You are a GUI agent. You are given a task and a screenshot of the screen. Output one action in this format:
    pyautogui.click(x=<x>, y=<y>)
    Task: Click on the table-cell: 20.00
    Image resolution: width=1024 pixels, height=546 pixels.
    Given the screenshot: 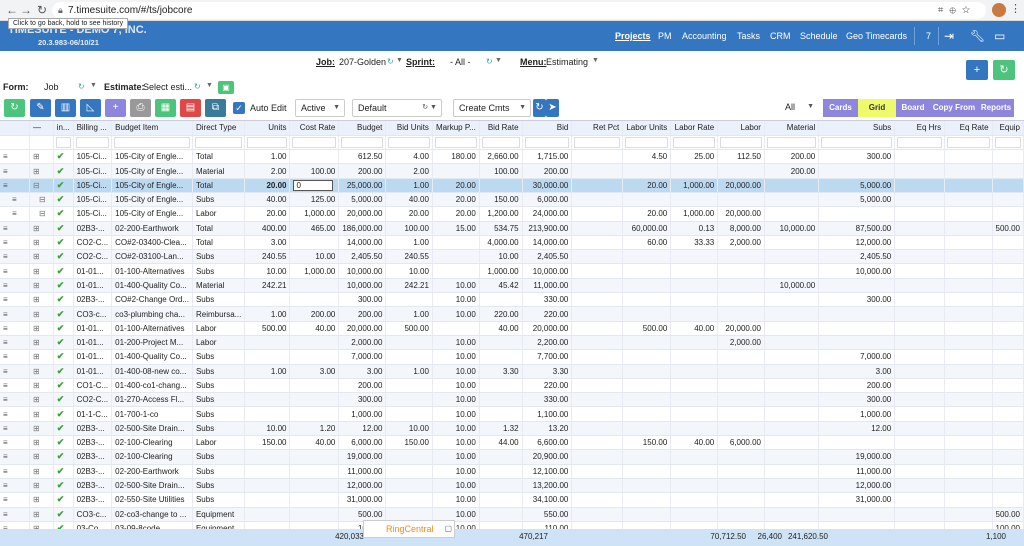 What is the action you would take?
    pyautogui.click(x=267, y=214)
    